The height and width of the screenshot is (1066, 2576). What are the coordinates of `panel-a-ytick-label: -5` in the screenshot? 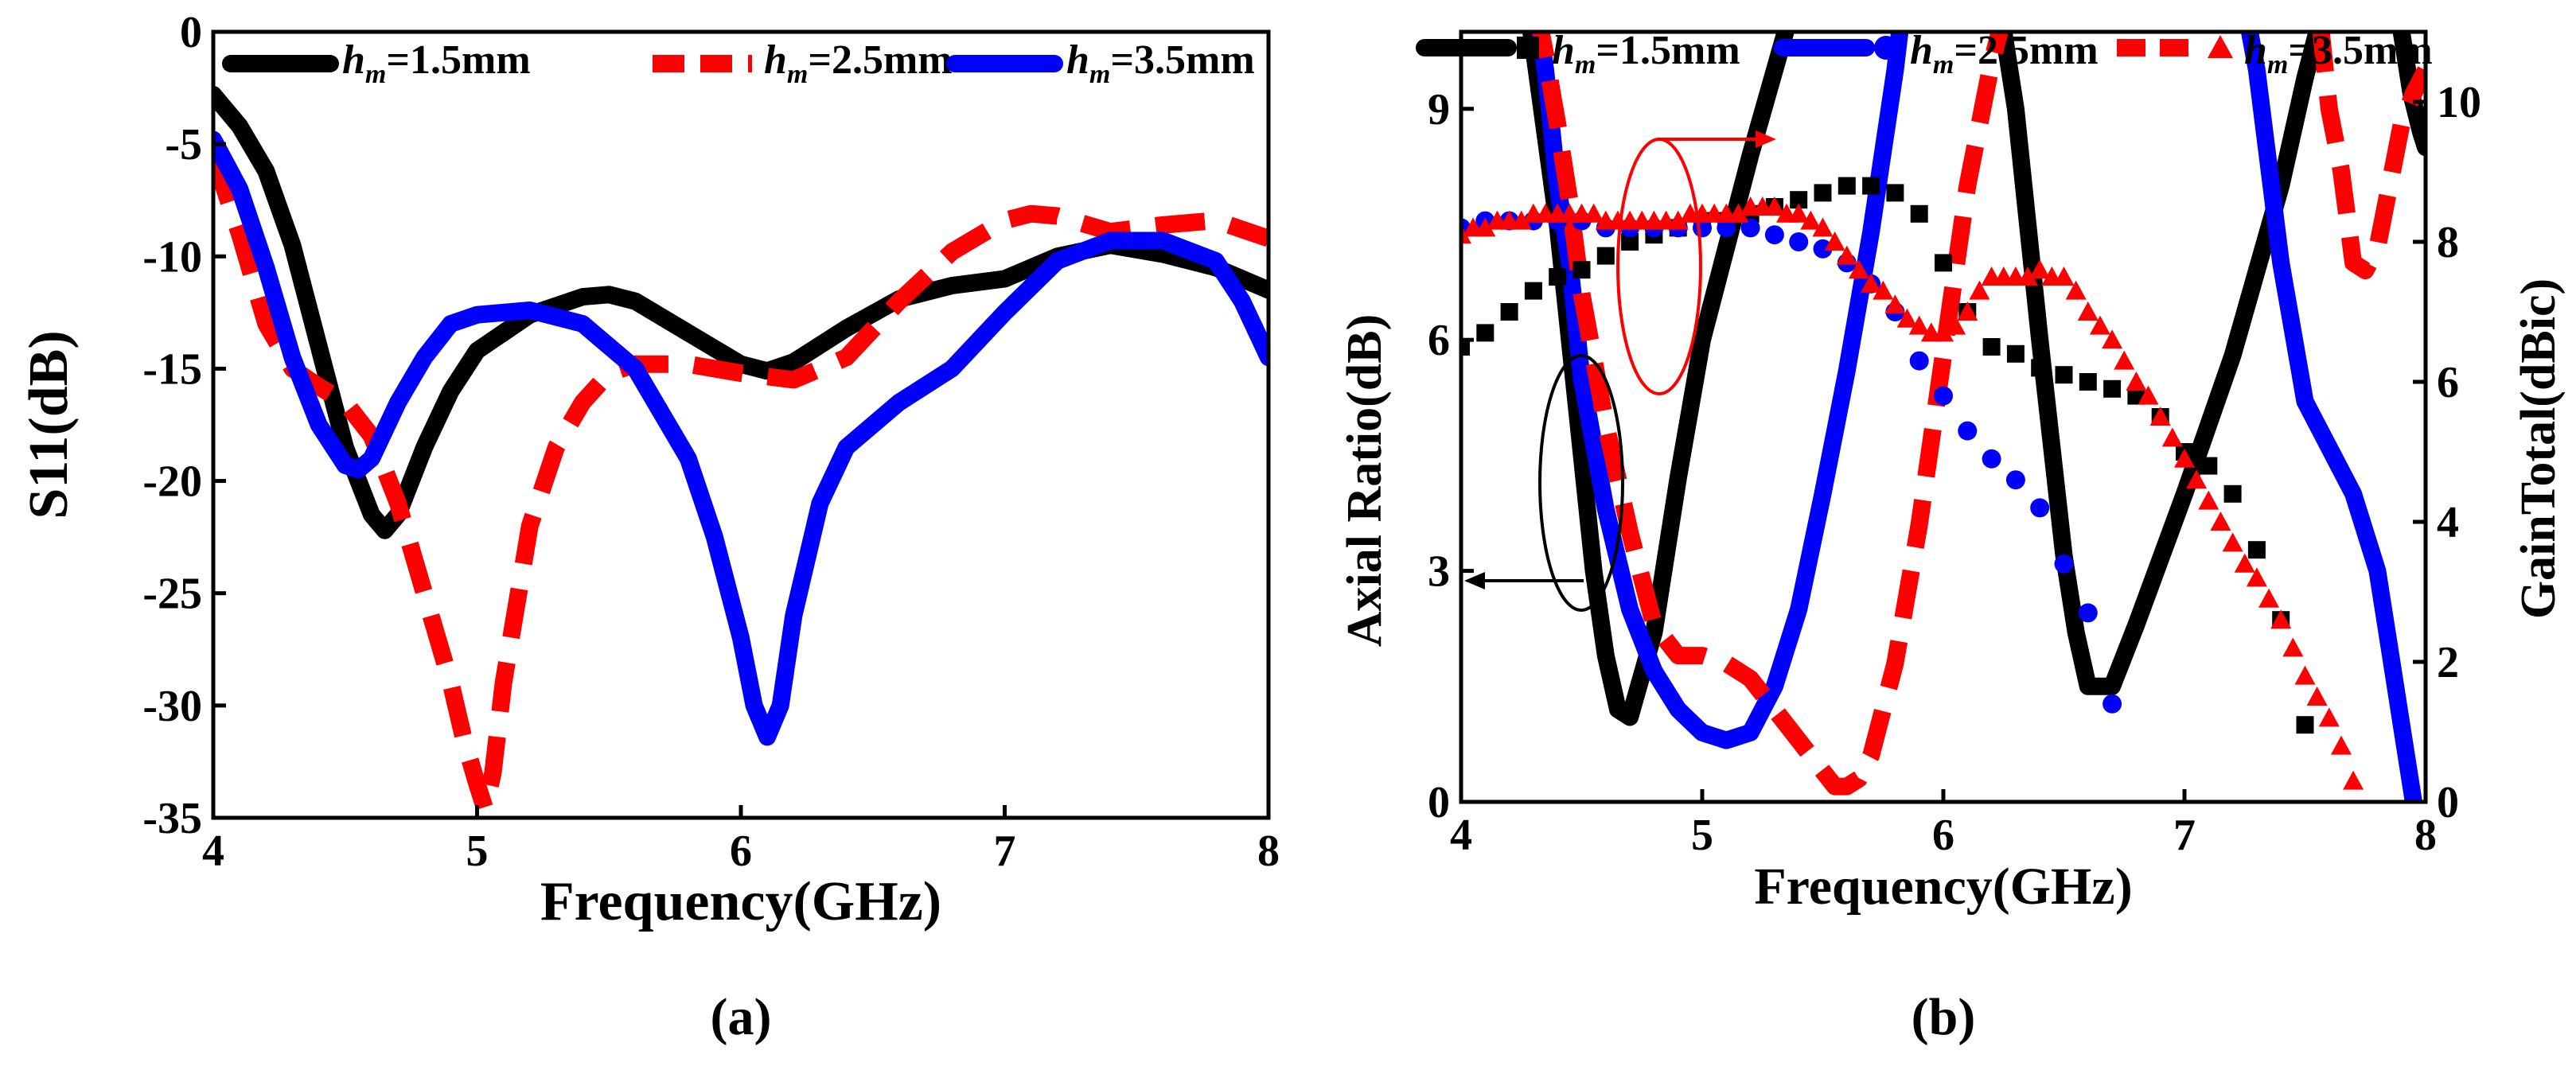 It's located at (183, 144).